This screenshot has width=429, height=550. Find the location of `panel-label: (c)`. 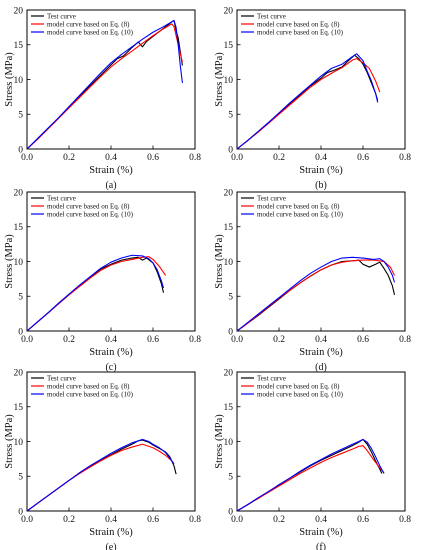

panel-label: (c) is located at coordinates (110, 367).